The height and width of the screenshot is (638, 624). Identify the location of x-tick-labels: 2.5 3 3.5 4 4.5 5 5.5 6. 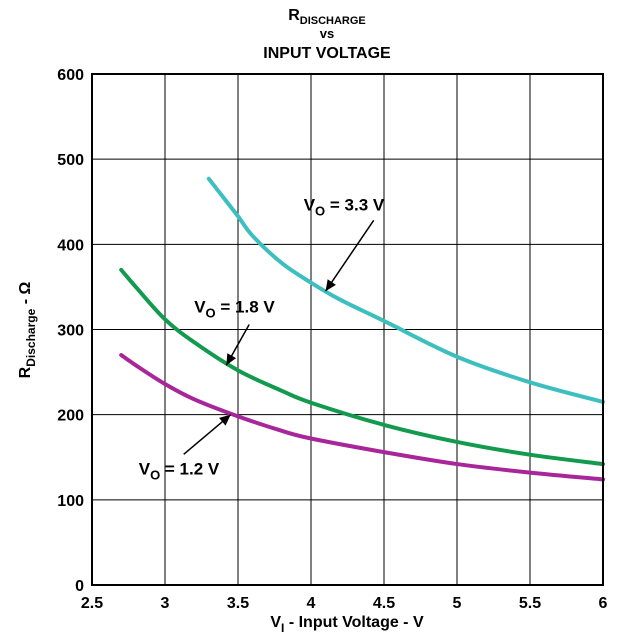
(344, 603).